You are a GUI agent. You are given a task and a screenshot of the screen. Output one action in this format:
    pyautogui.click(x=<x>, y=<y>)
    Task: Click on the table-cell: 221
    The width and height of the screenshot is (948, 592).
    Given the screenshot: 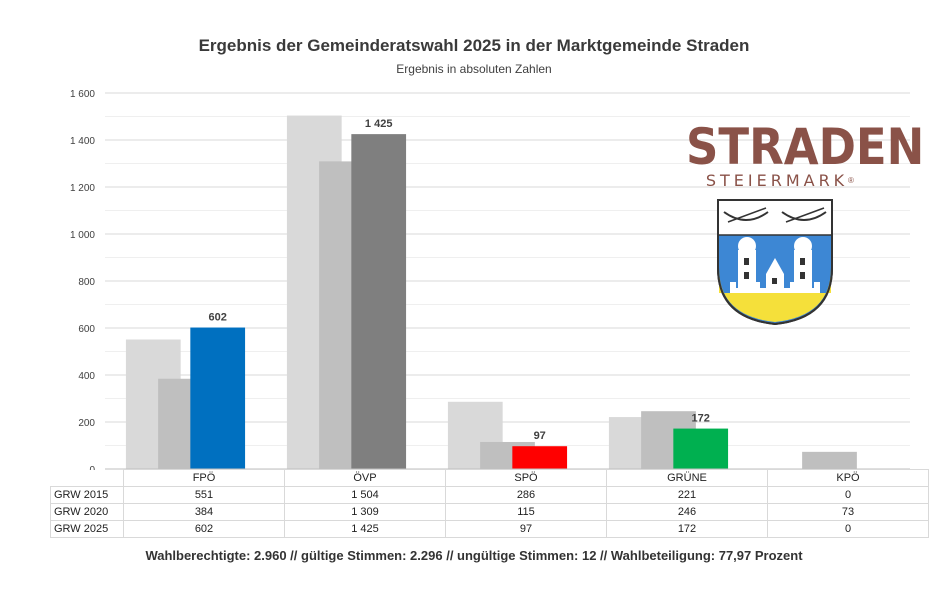 What is the action you would take?
    pyautogui.click(x=687, y=495)
    